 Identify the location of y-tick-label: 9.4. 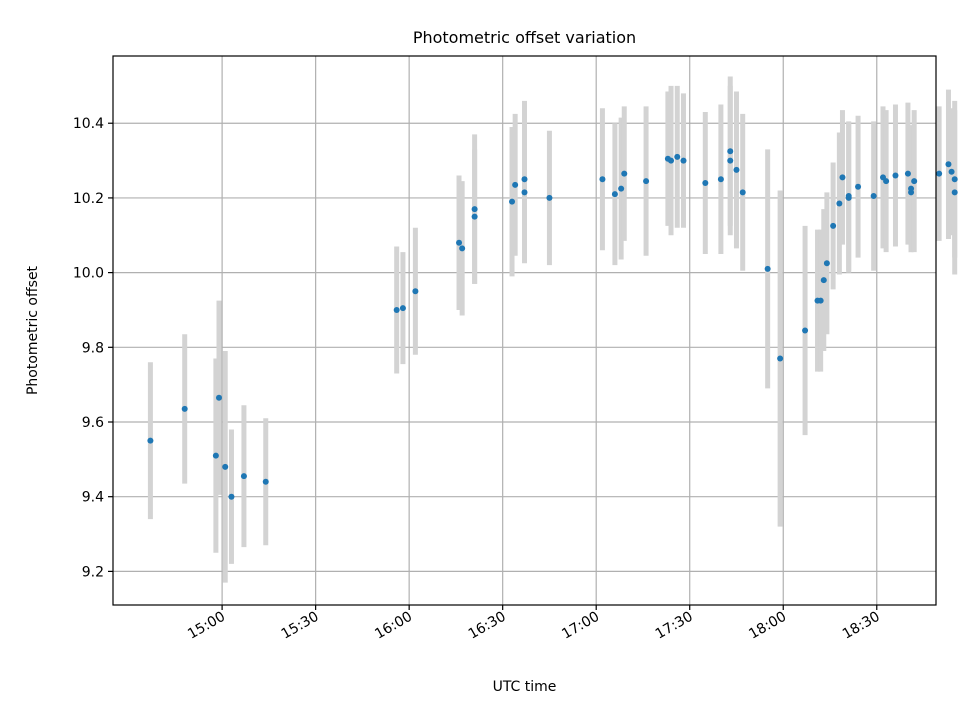
(93, 498).